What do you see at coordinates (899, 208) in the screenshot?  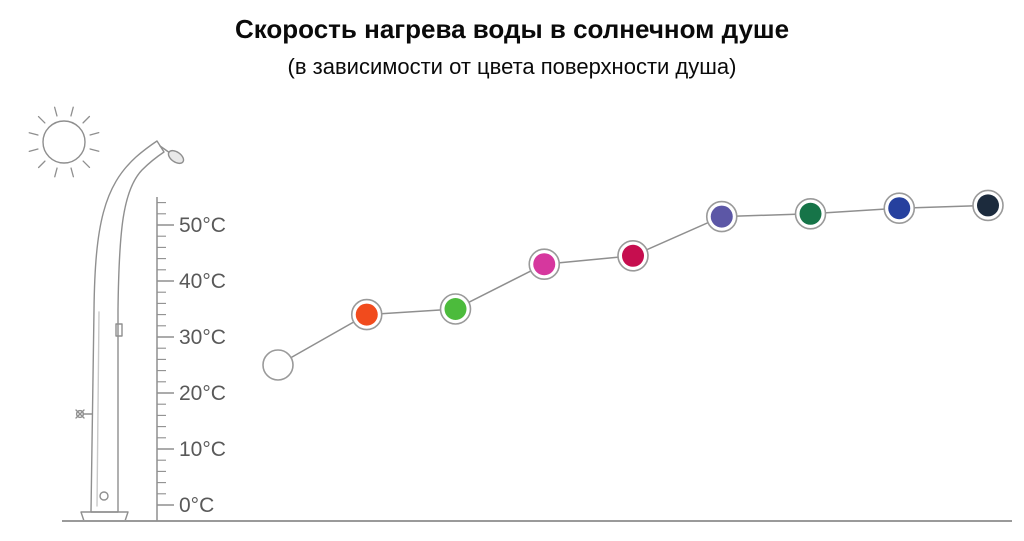 I see `data-point-blue` at bounding box center [899, 208].